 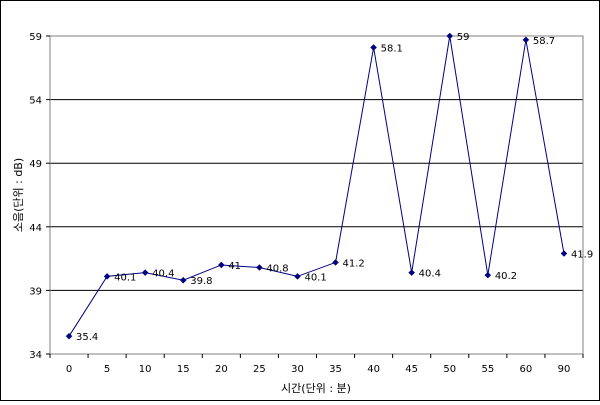 I want to click on x-tick-label: 30, so click(x=297, y=369).